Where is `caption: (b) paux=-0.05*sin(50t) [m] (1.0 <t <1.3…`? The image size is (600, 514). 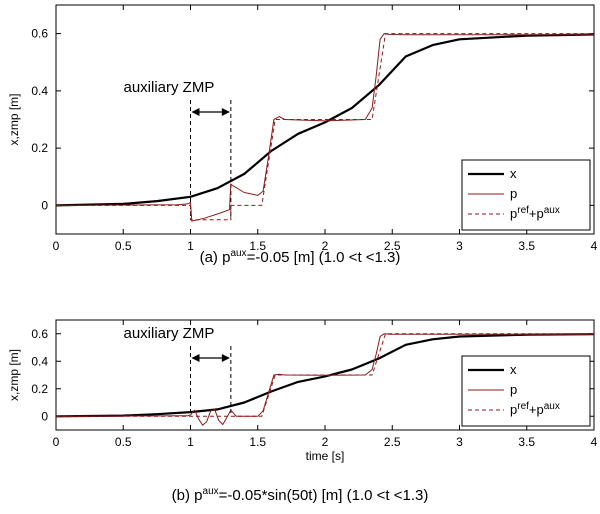 caption: (b) paux=-0.05*sin(50t) [m] (1.0 <t <1.3… is located at coordinates (300, 495).